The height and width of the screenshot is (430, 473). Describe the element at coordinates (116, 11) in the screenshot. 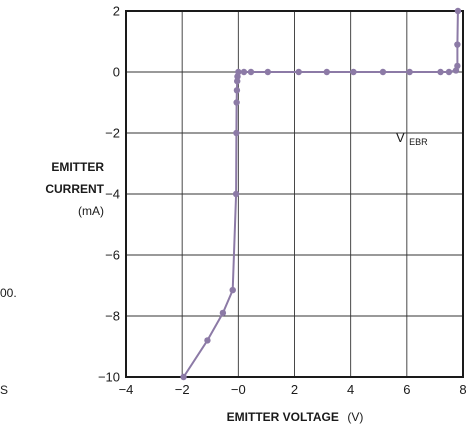

I see `y-tick-label: 2` at that location.